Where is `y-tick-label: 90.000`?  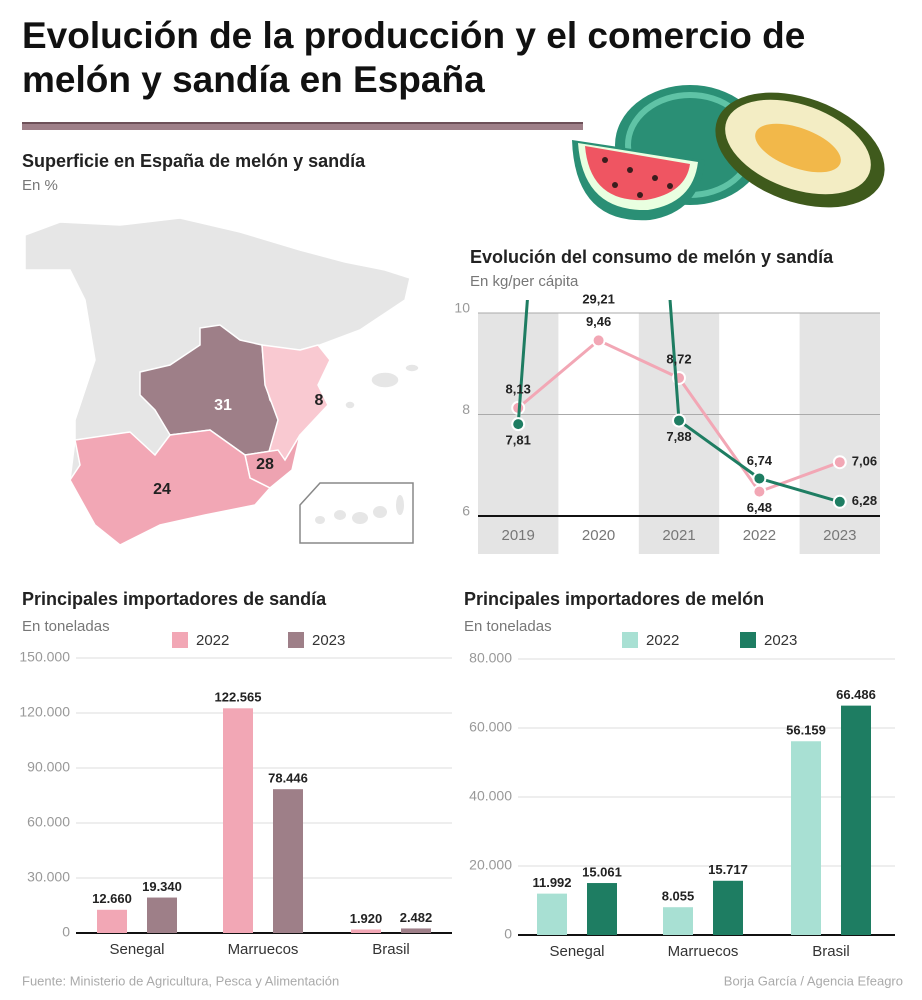 y-tick-label: 90.000 is located at coordinates (48, 767).